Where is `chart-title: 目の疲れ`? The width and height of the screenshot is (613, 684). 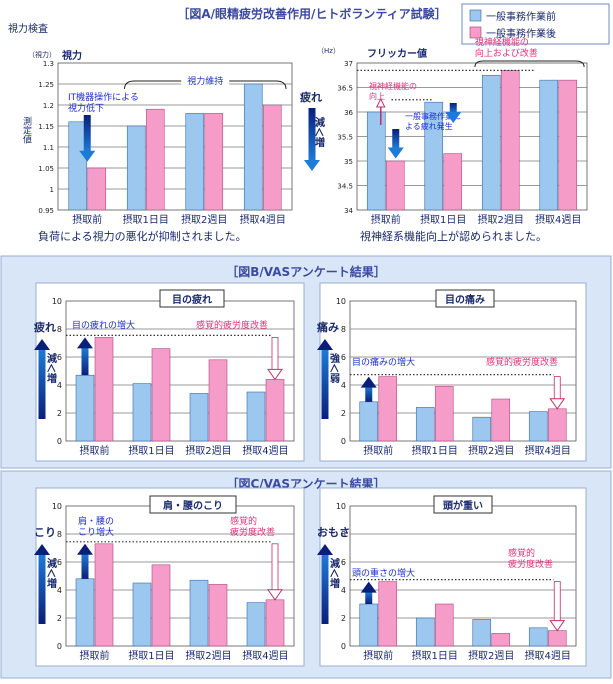
chart-title: 目の疲れ is located at coordinates (192, 299).